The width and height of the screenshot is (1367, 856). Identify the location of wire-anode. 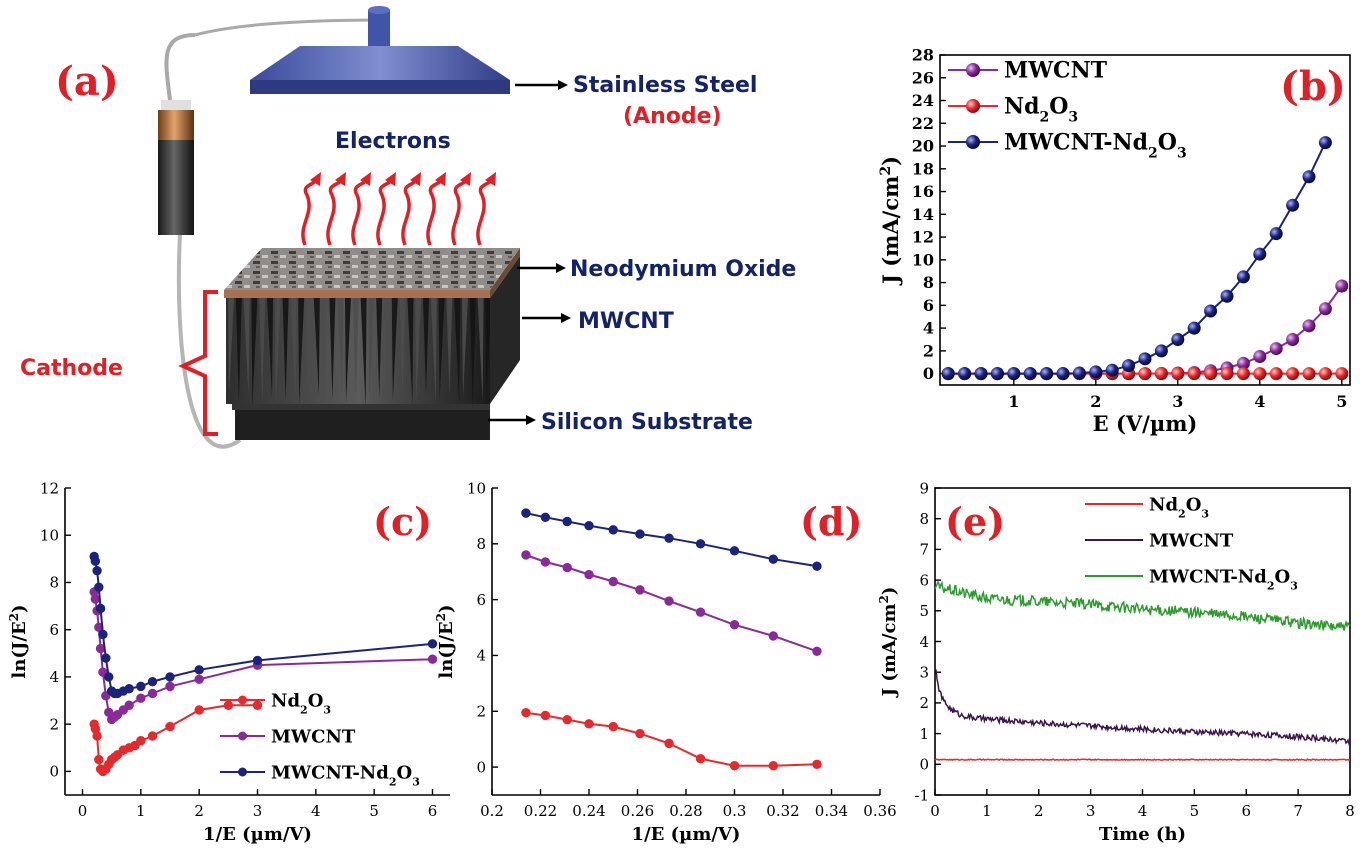
(290, 27).